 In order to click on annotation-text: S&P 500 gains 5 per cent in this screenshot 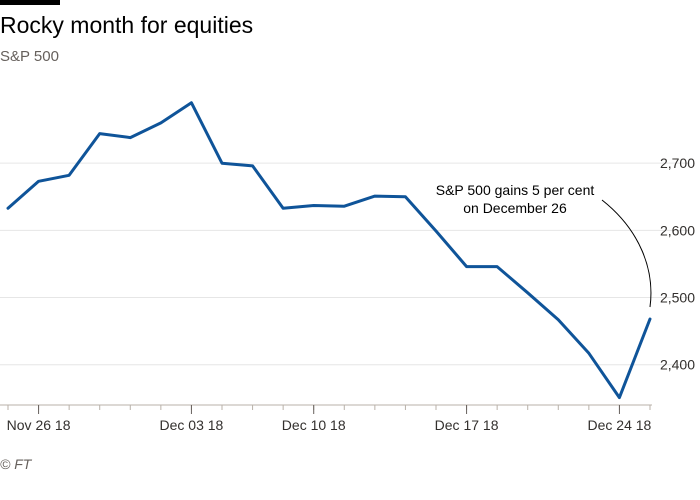, I will do `click(515, 190)`.